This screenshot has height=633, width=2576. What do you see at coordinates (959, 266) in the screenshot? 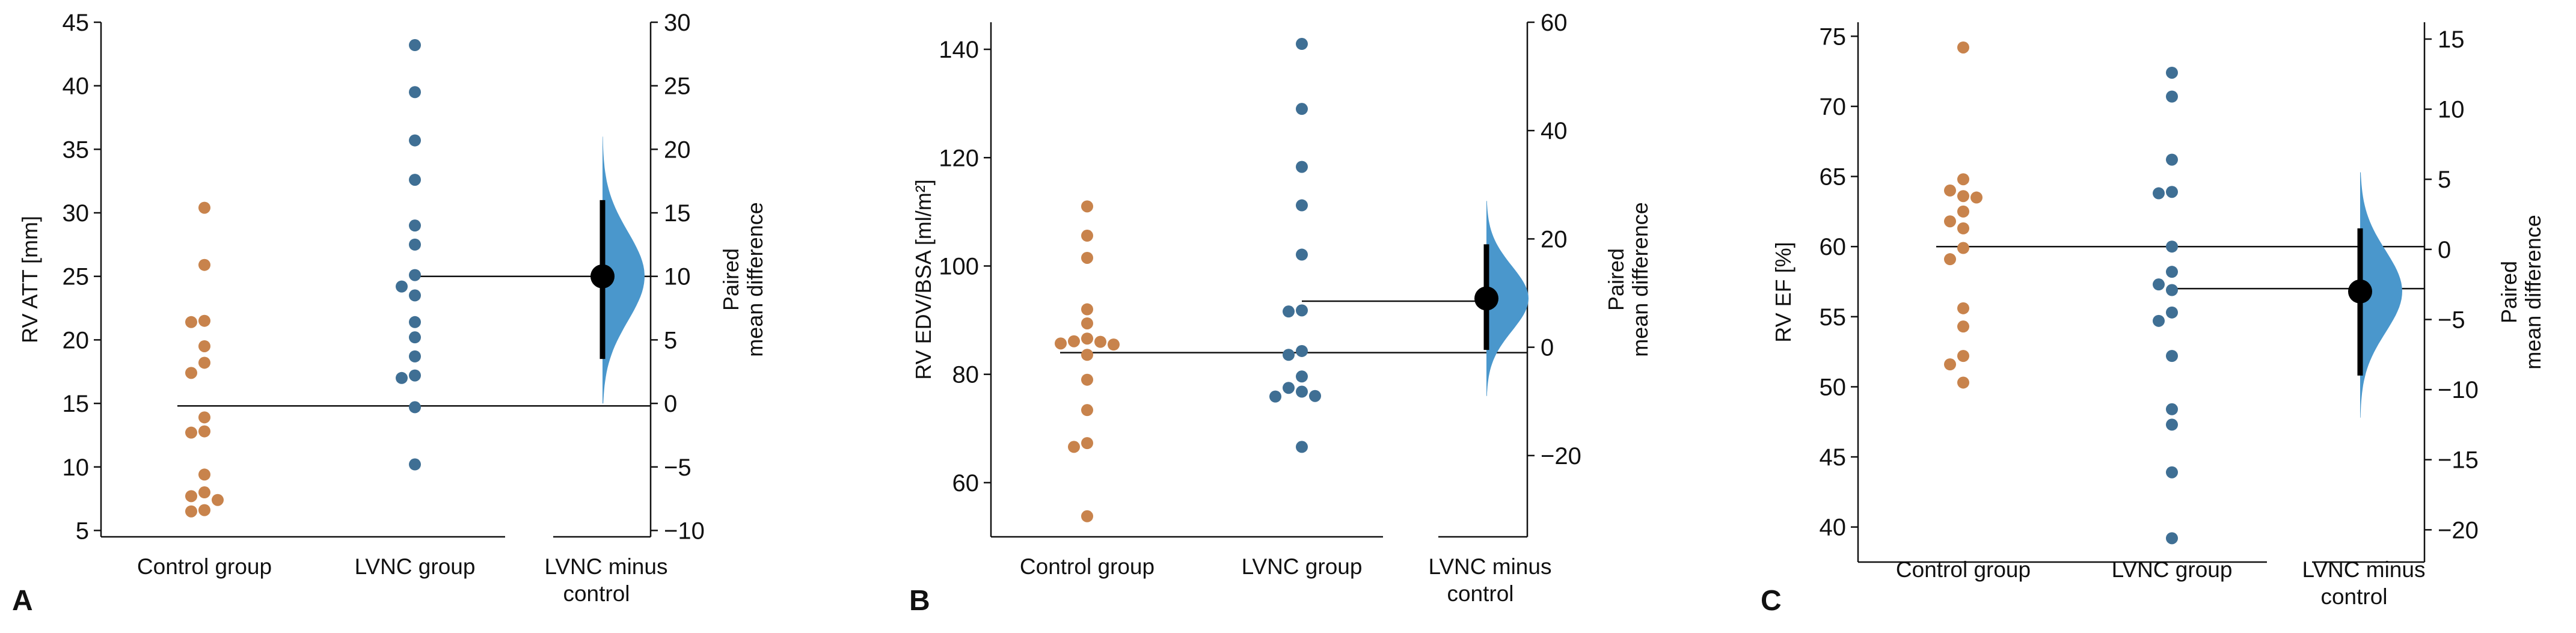
I see `left-y-tick-label: 100` at bounding box center [959, 266].